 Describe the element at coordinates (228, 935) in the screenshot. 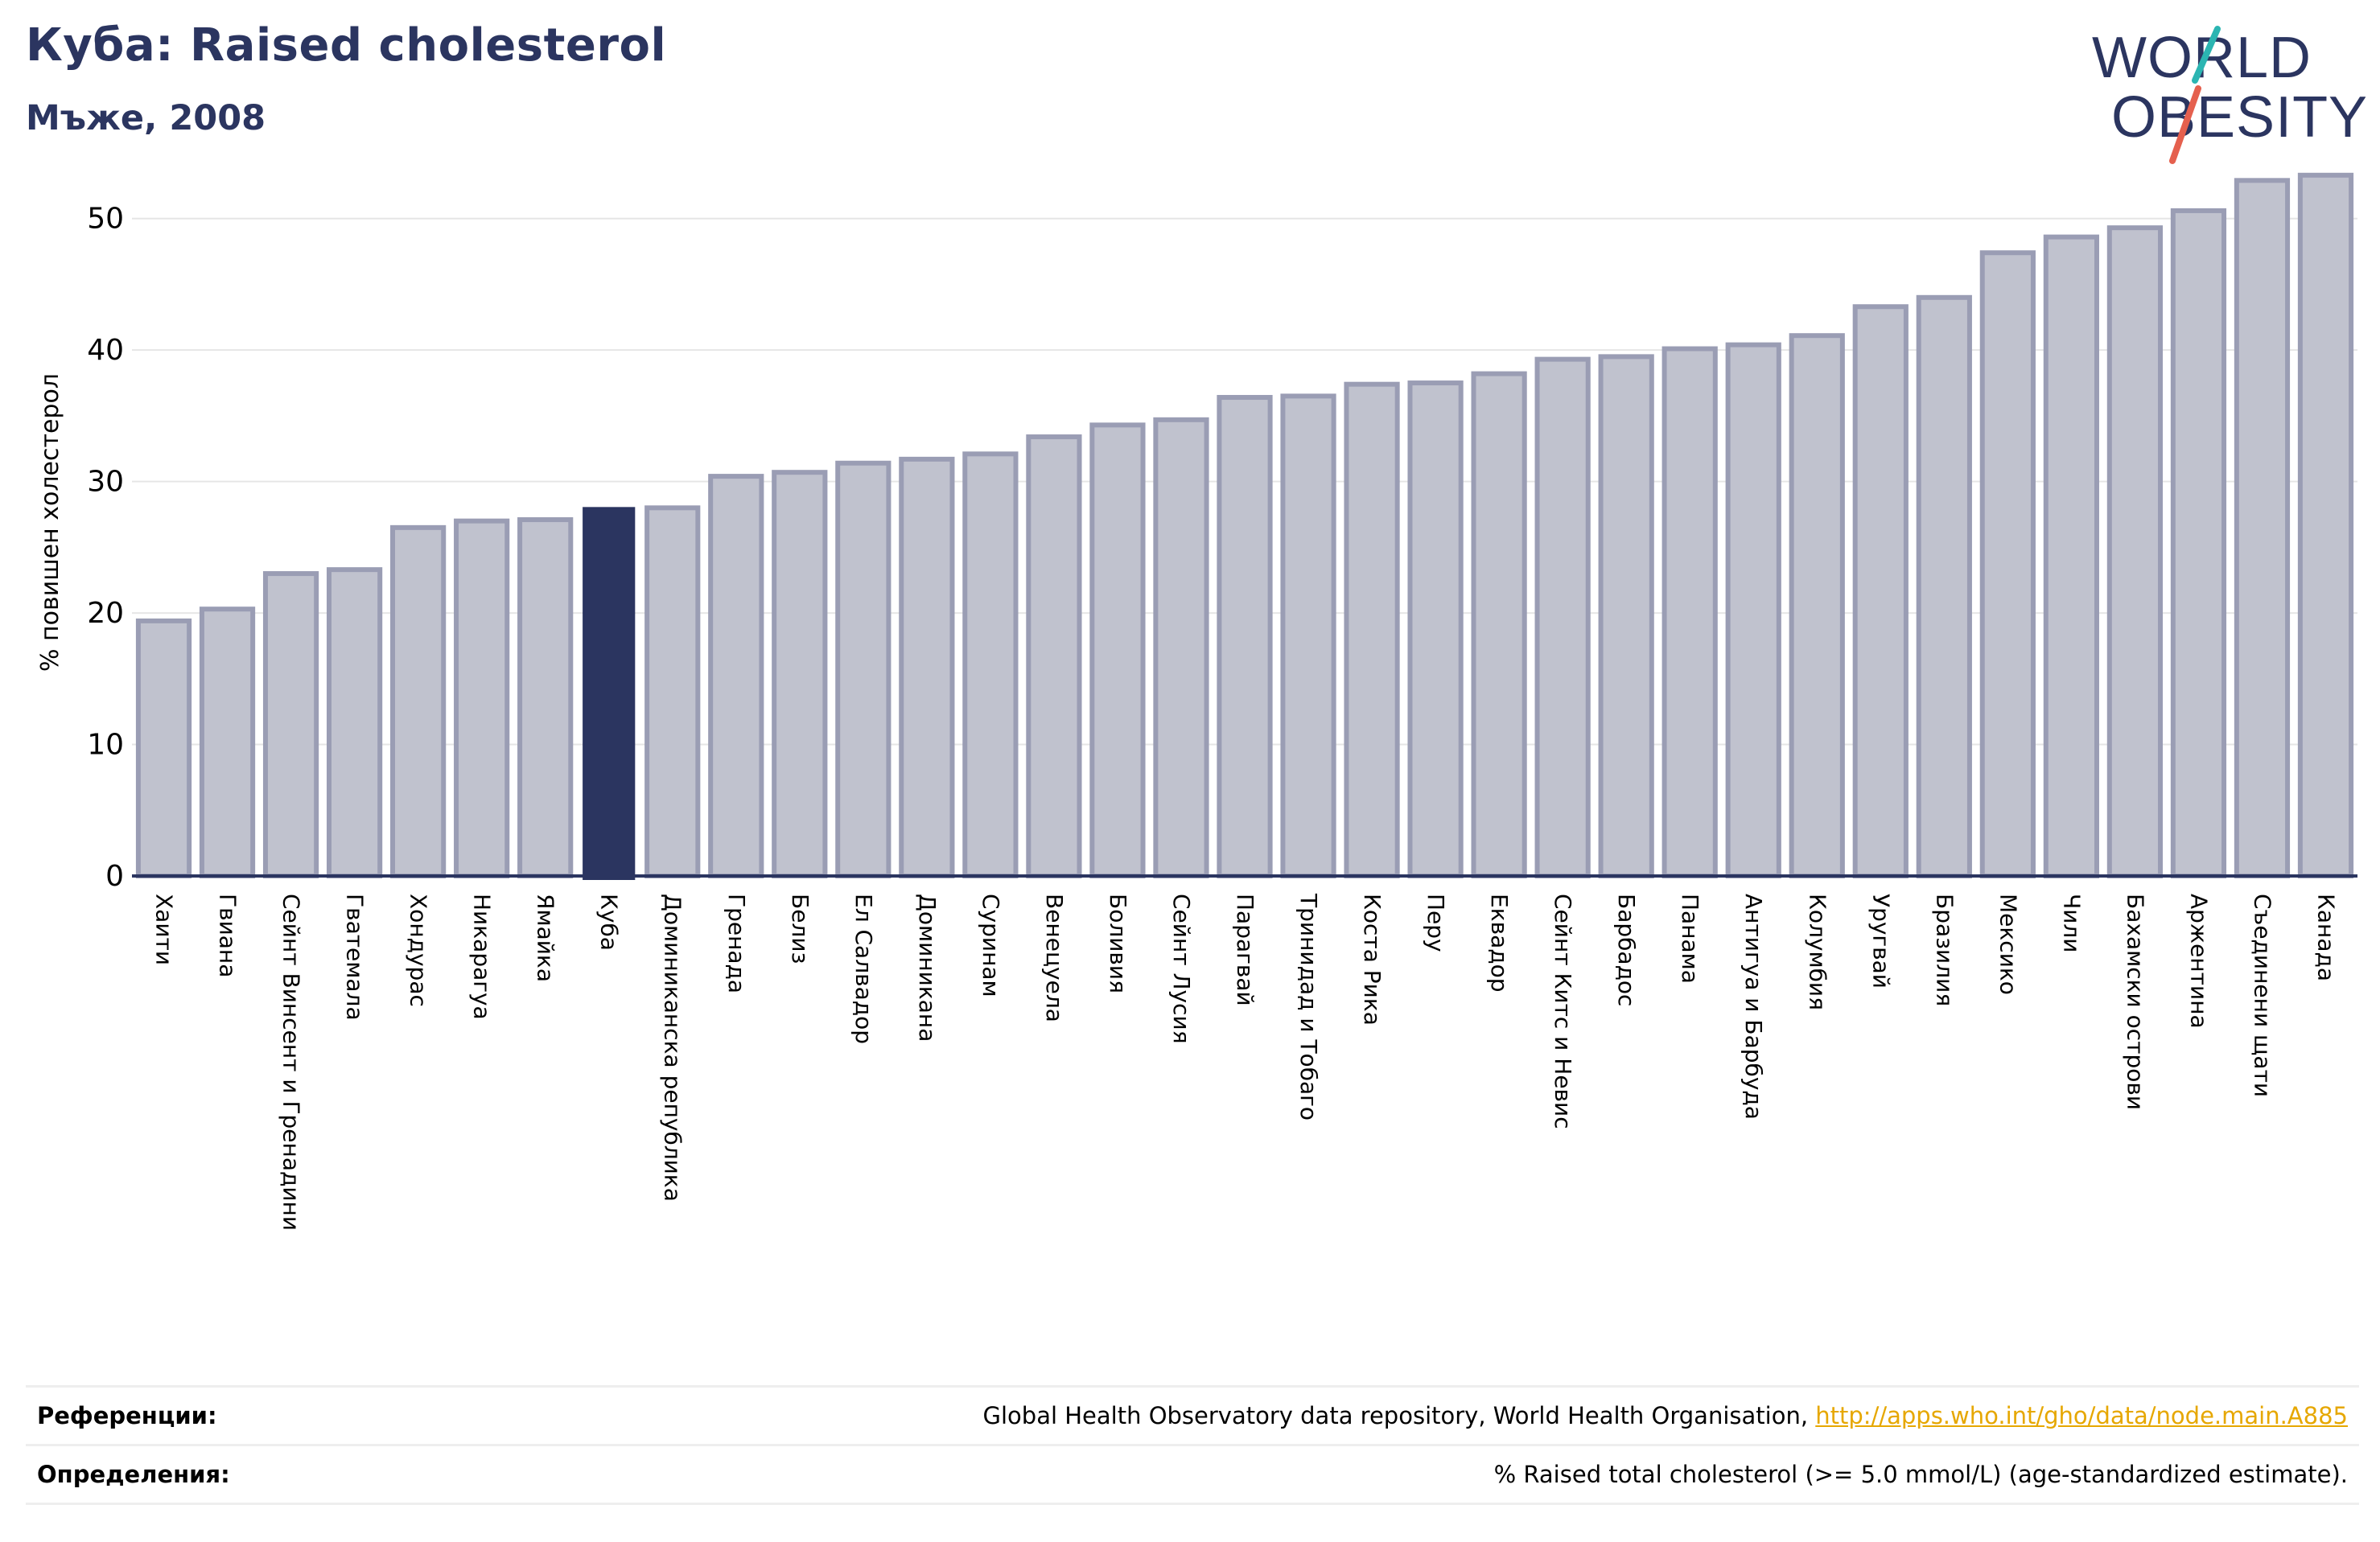

I see `x-tick-label: Гвиана` at that location.